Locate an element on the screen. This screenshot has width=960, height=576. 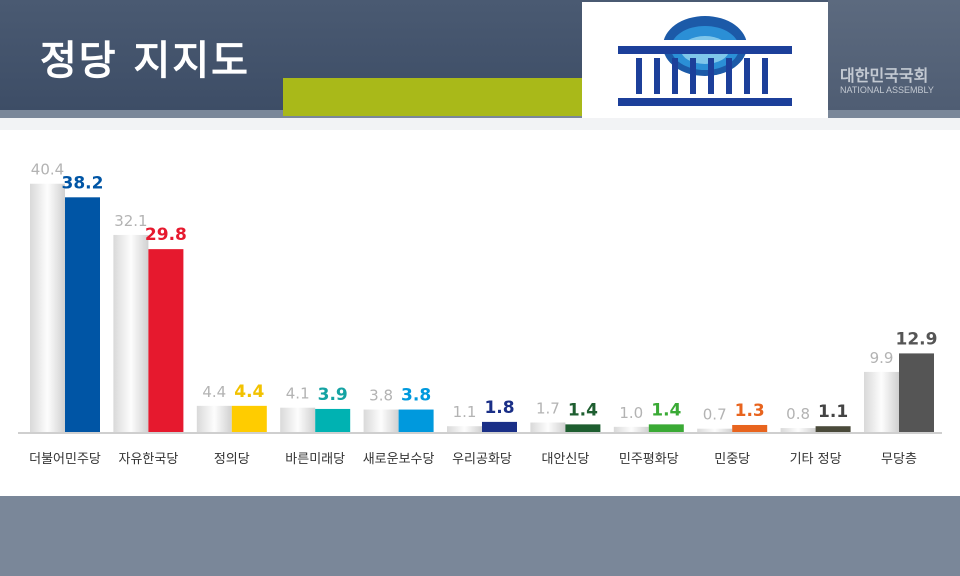
category-label-3: 바른미래당 is located at coordinates (315, 459).